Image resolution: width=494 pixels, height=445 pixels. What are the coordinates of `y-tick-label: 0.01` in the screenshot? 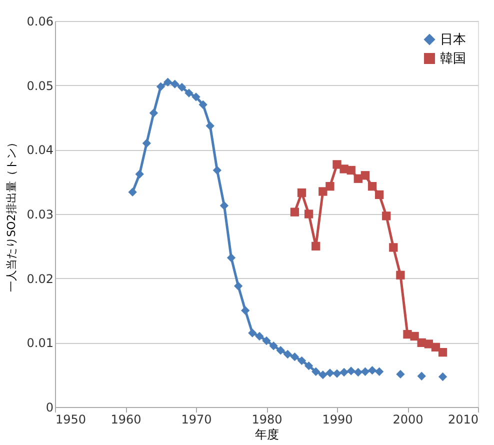 It's located at (40, 343).